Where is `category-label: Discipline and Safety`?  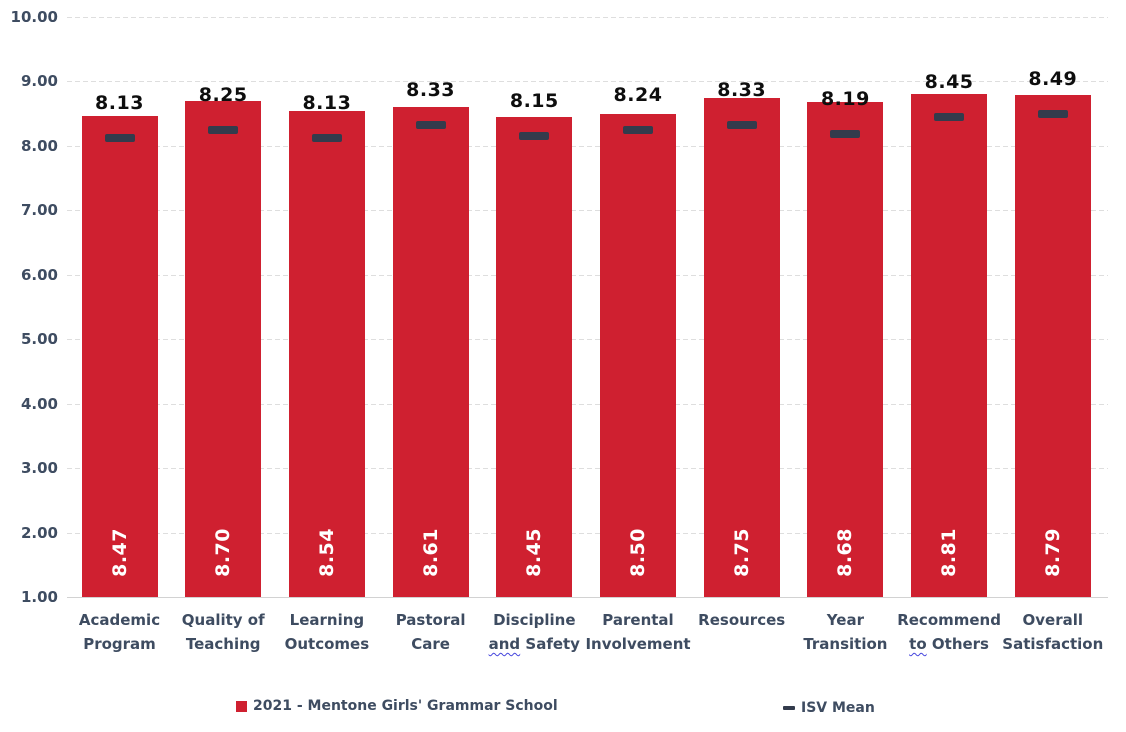 category-label: Discipline and Safety is located at coordinates (534, 632).